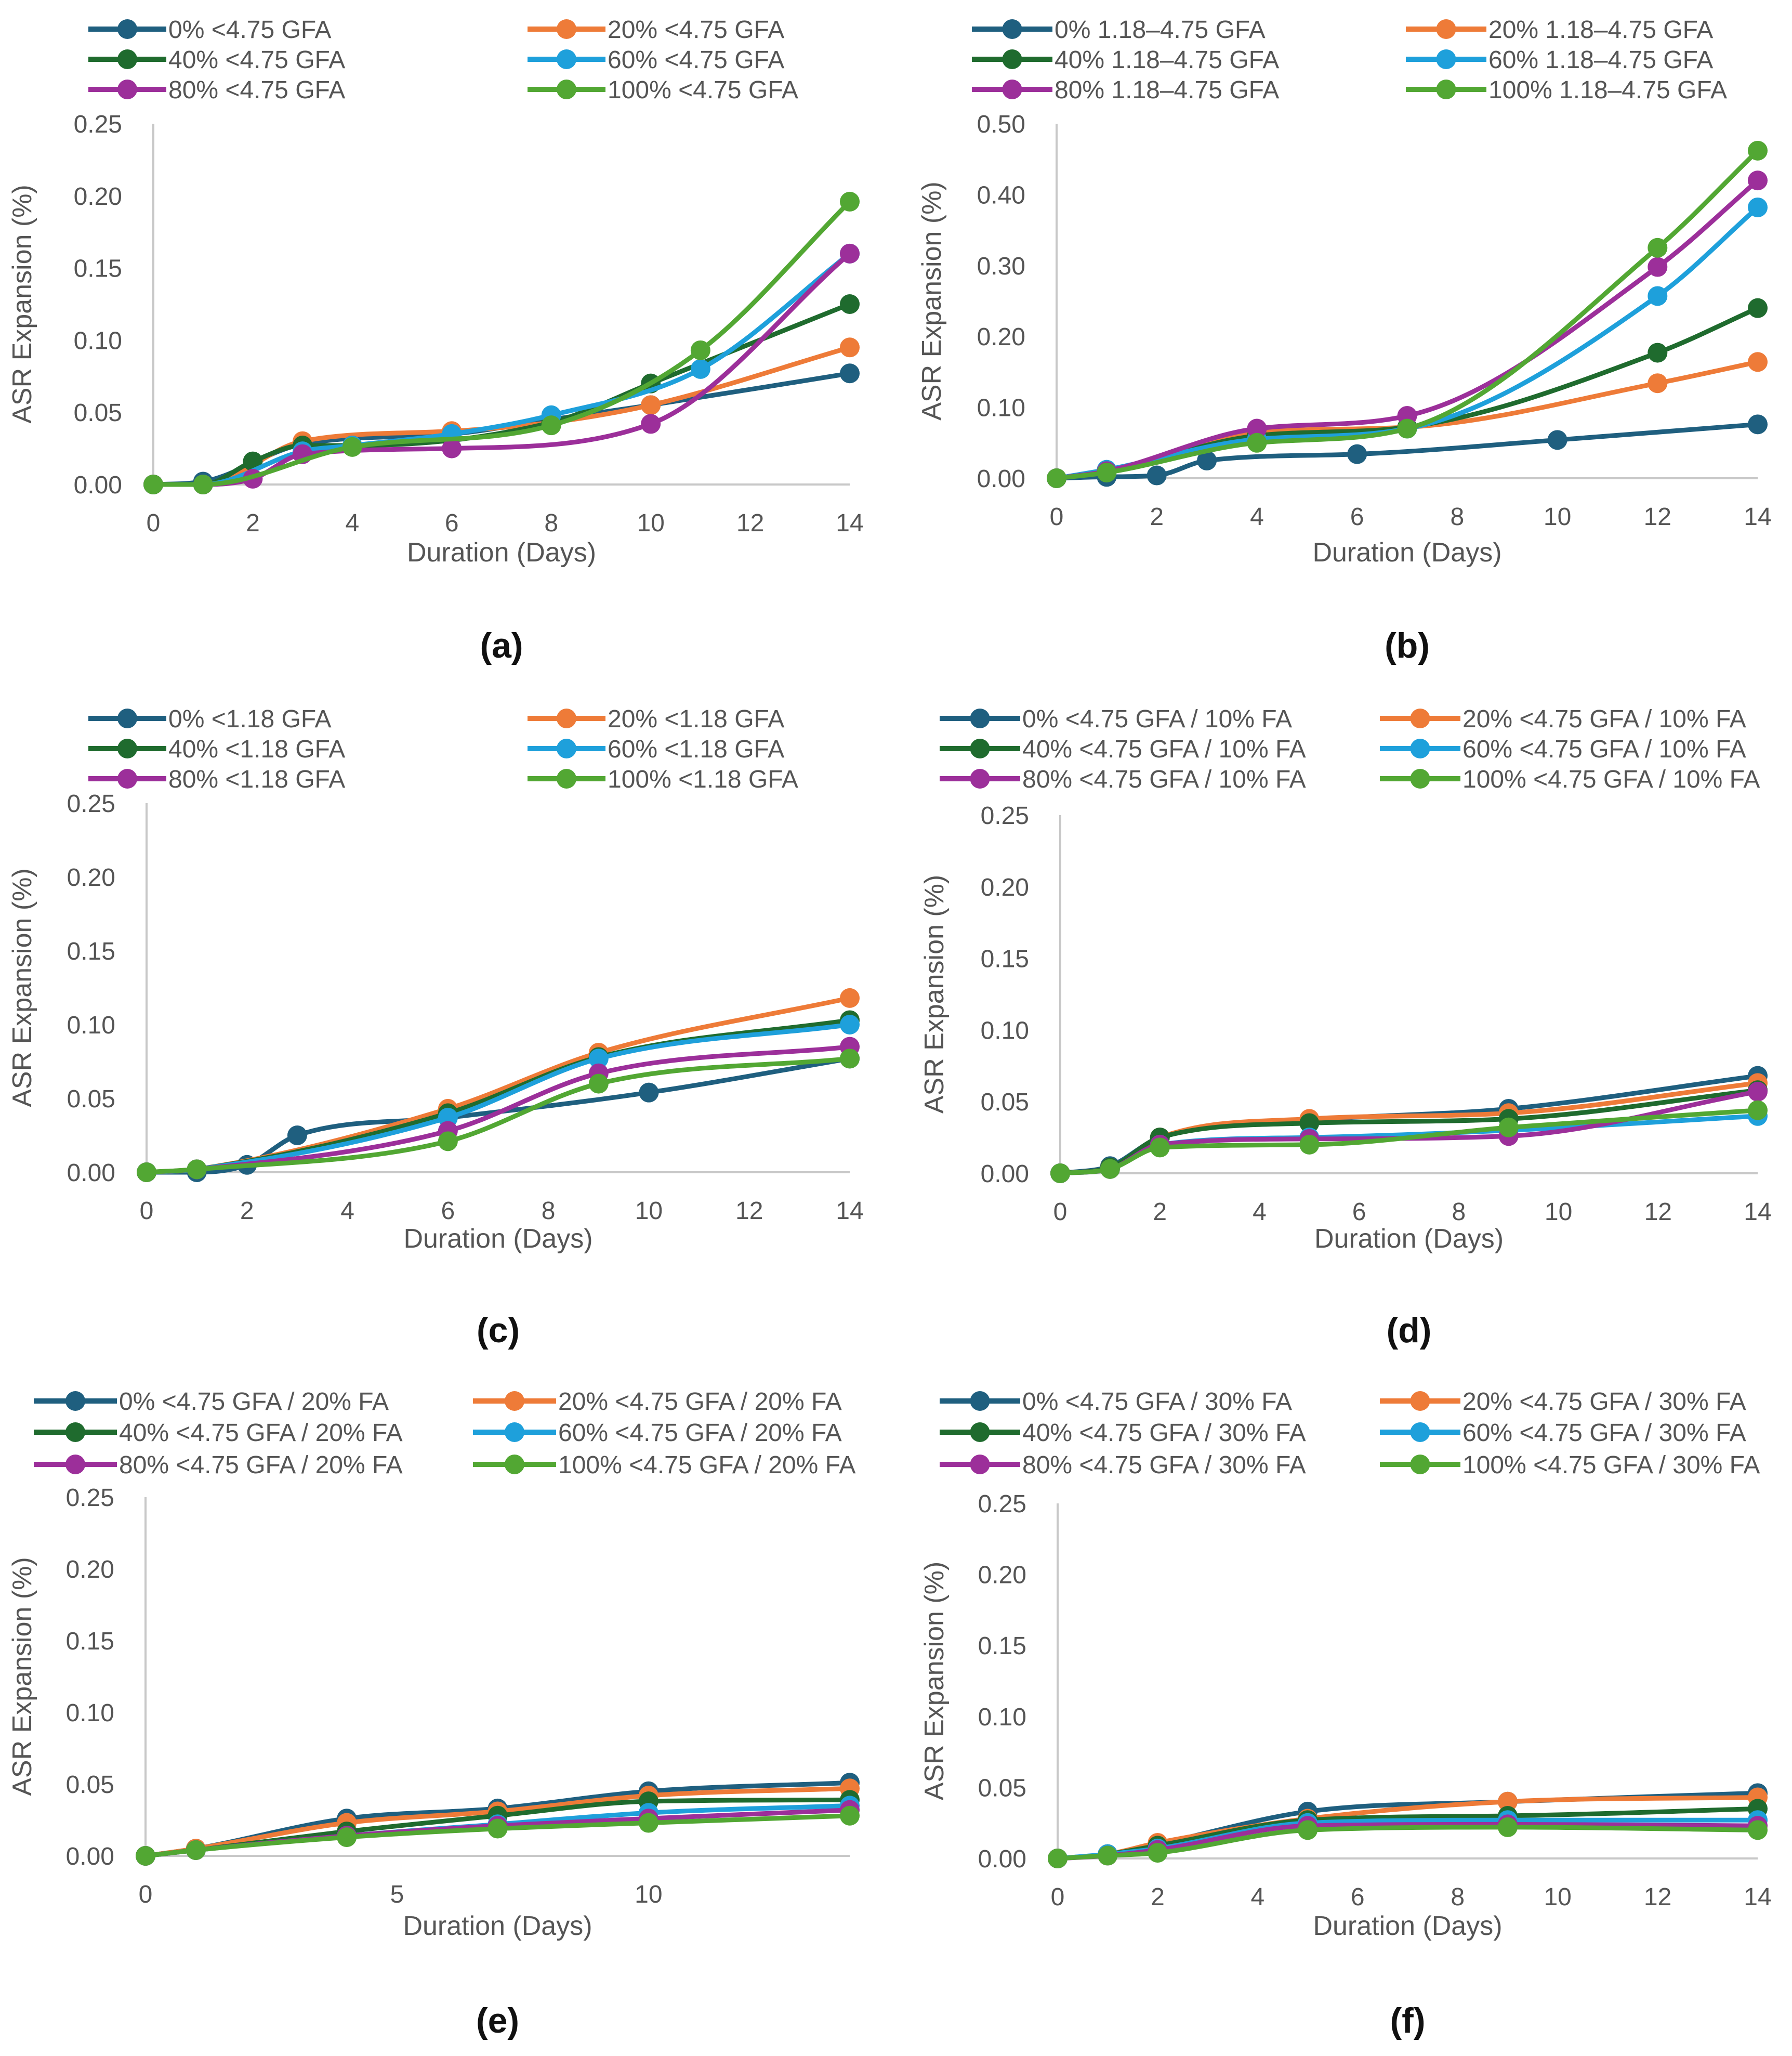 This screenshot has width=1792, height=2056. I want to click on legend-entry-label: 0% <4.75 GFA, so click(250, 30).